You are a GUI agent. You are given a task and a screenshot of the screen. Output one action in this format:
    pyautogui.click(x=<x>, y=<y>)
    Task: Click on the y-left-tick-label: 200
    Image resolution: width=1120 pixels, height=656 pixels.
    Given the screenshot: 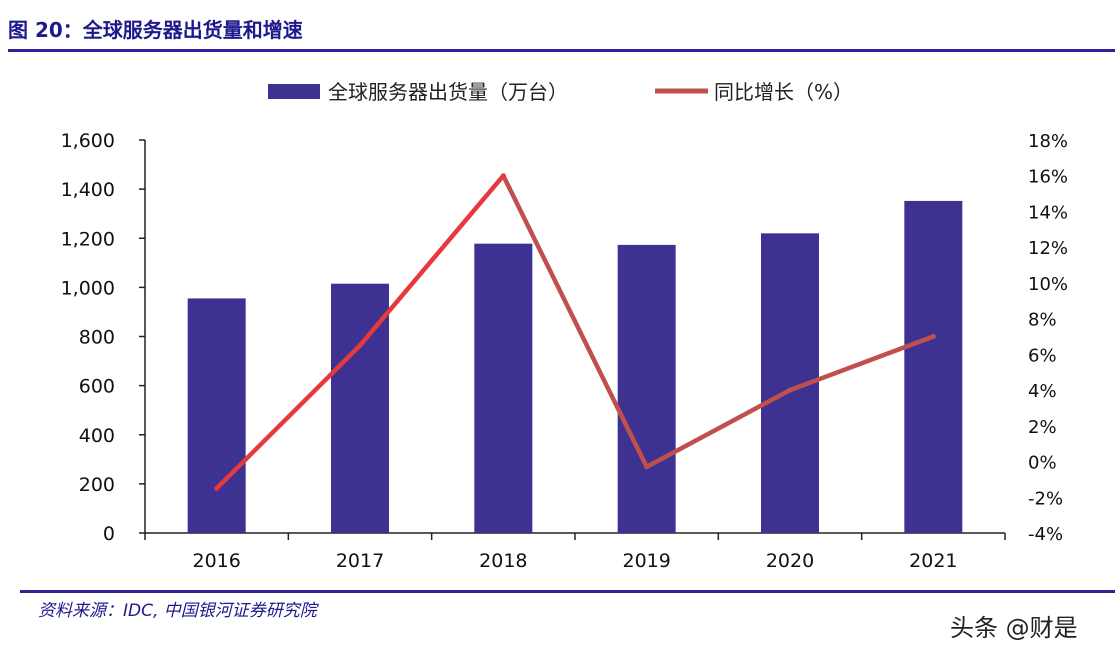 What is the action you would take?
    pyautogui.click(x=97, y=485)
    